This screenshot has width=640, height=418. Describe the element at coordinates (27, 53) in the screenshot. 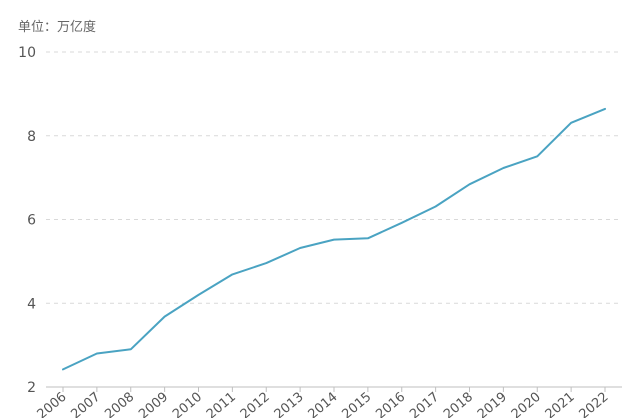

I see `y-tick-label: 10` at that location.